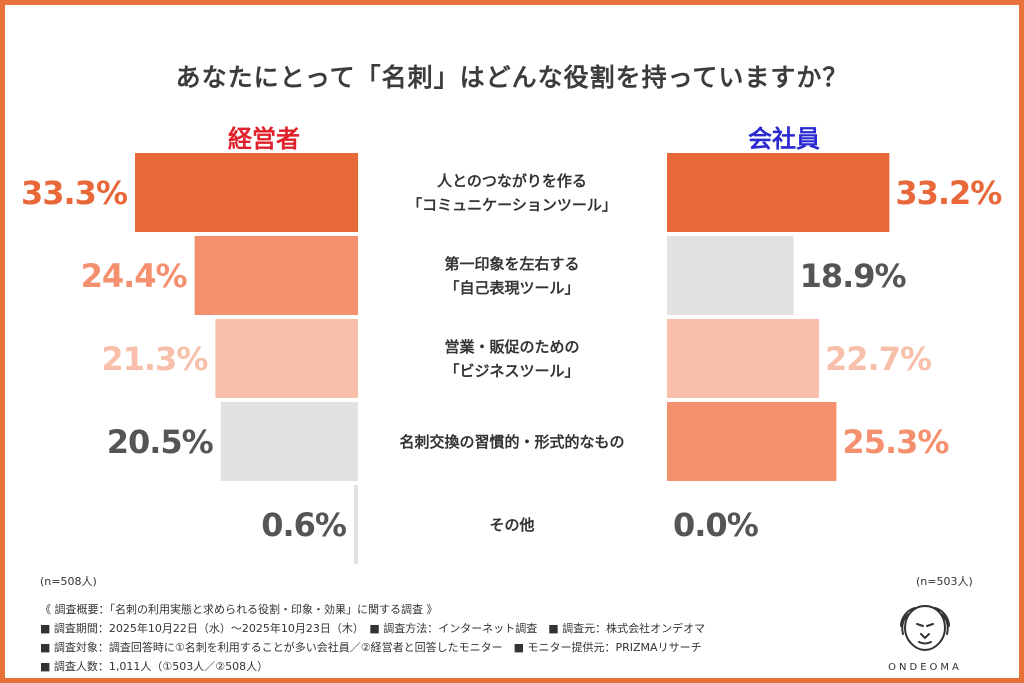  I want to click on right-value-label: 25.3%, so click(895, 441).